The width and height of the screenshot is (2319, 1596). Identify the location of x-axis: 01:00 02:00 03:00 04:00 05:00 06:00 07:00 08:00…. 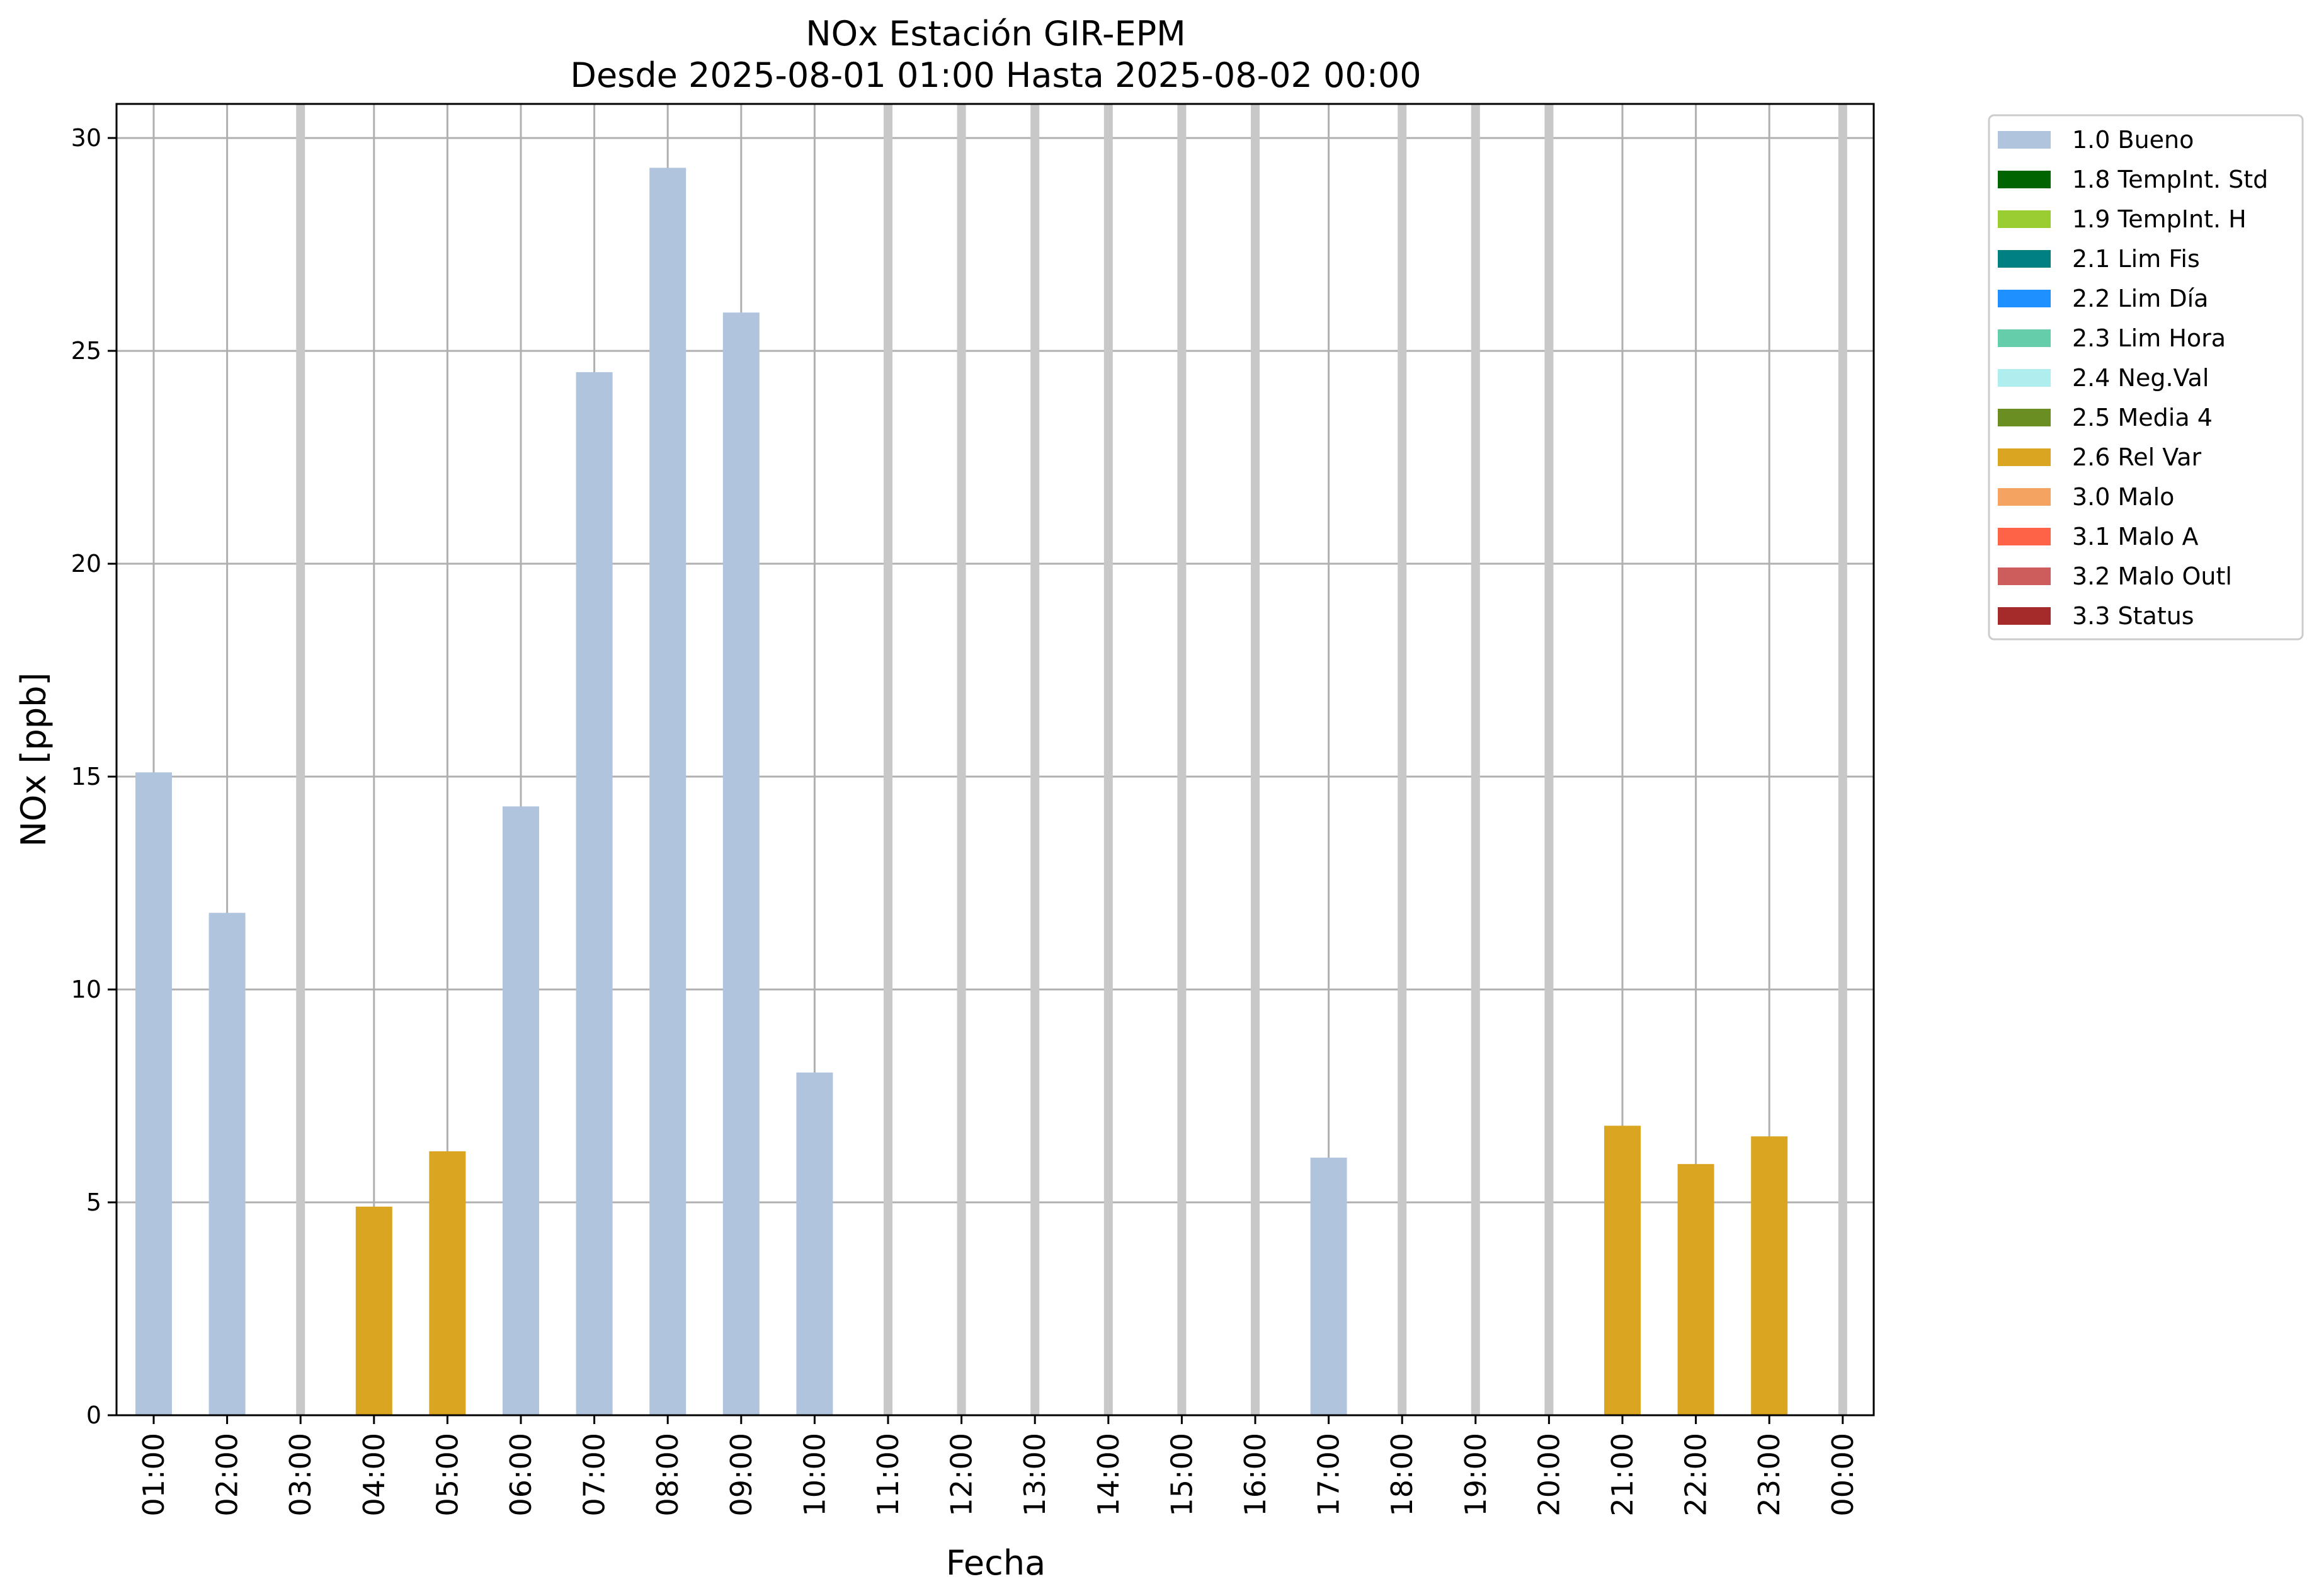
(998, 1466).